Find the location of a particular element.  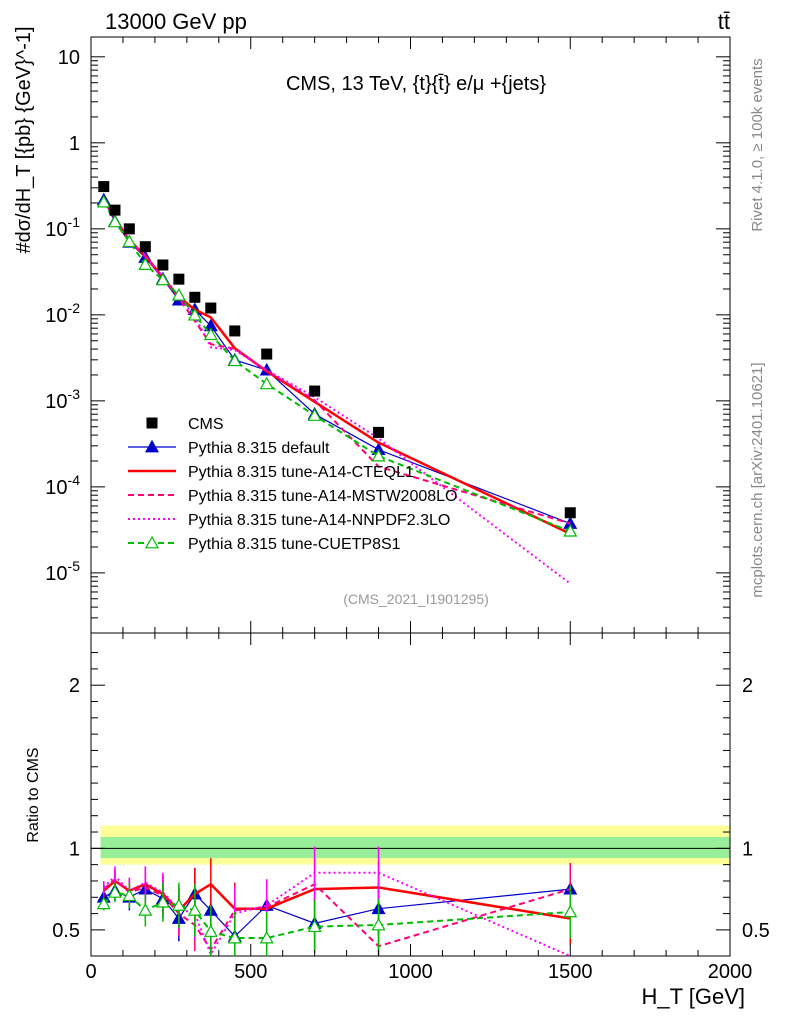

x-tick-label: 0 is located at coordinates (90, 972).